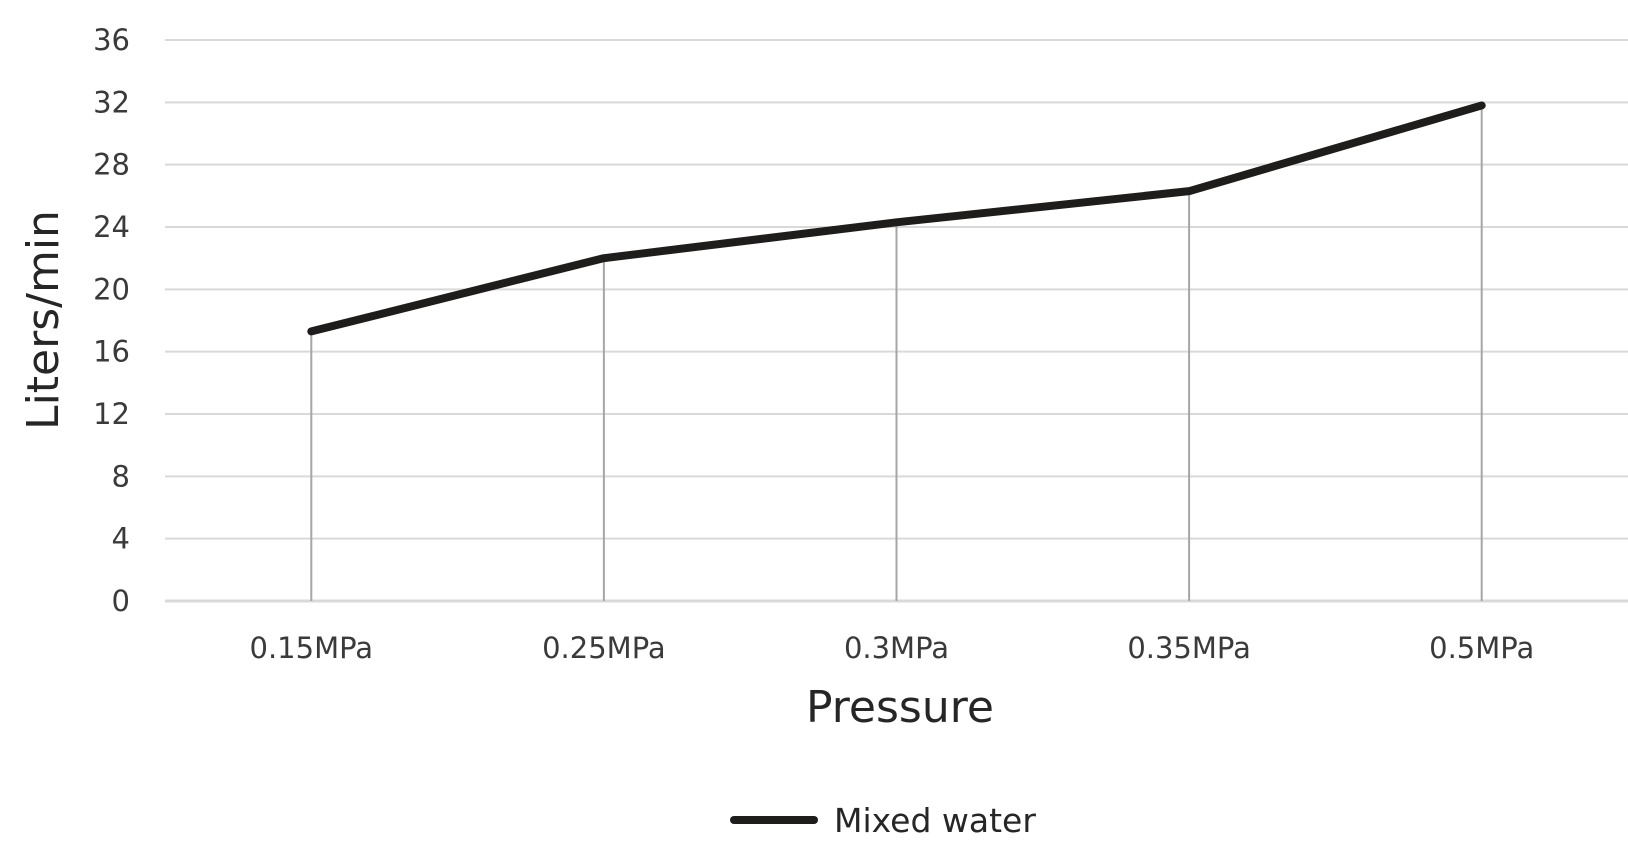  What do you see at coordinates (43, 320) in the screenshot?
I see `y-axis-title: Liters/min` at bounding box center [43, 320].